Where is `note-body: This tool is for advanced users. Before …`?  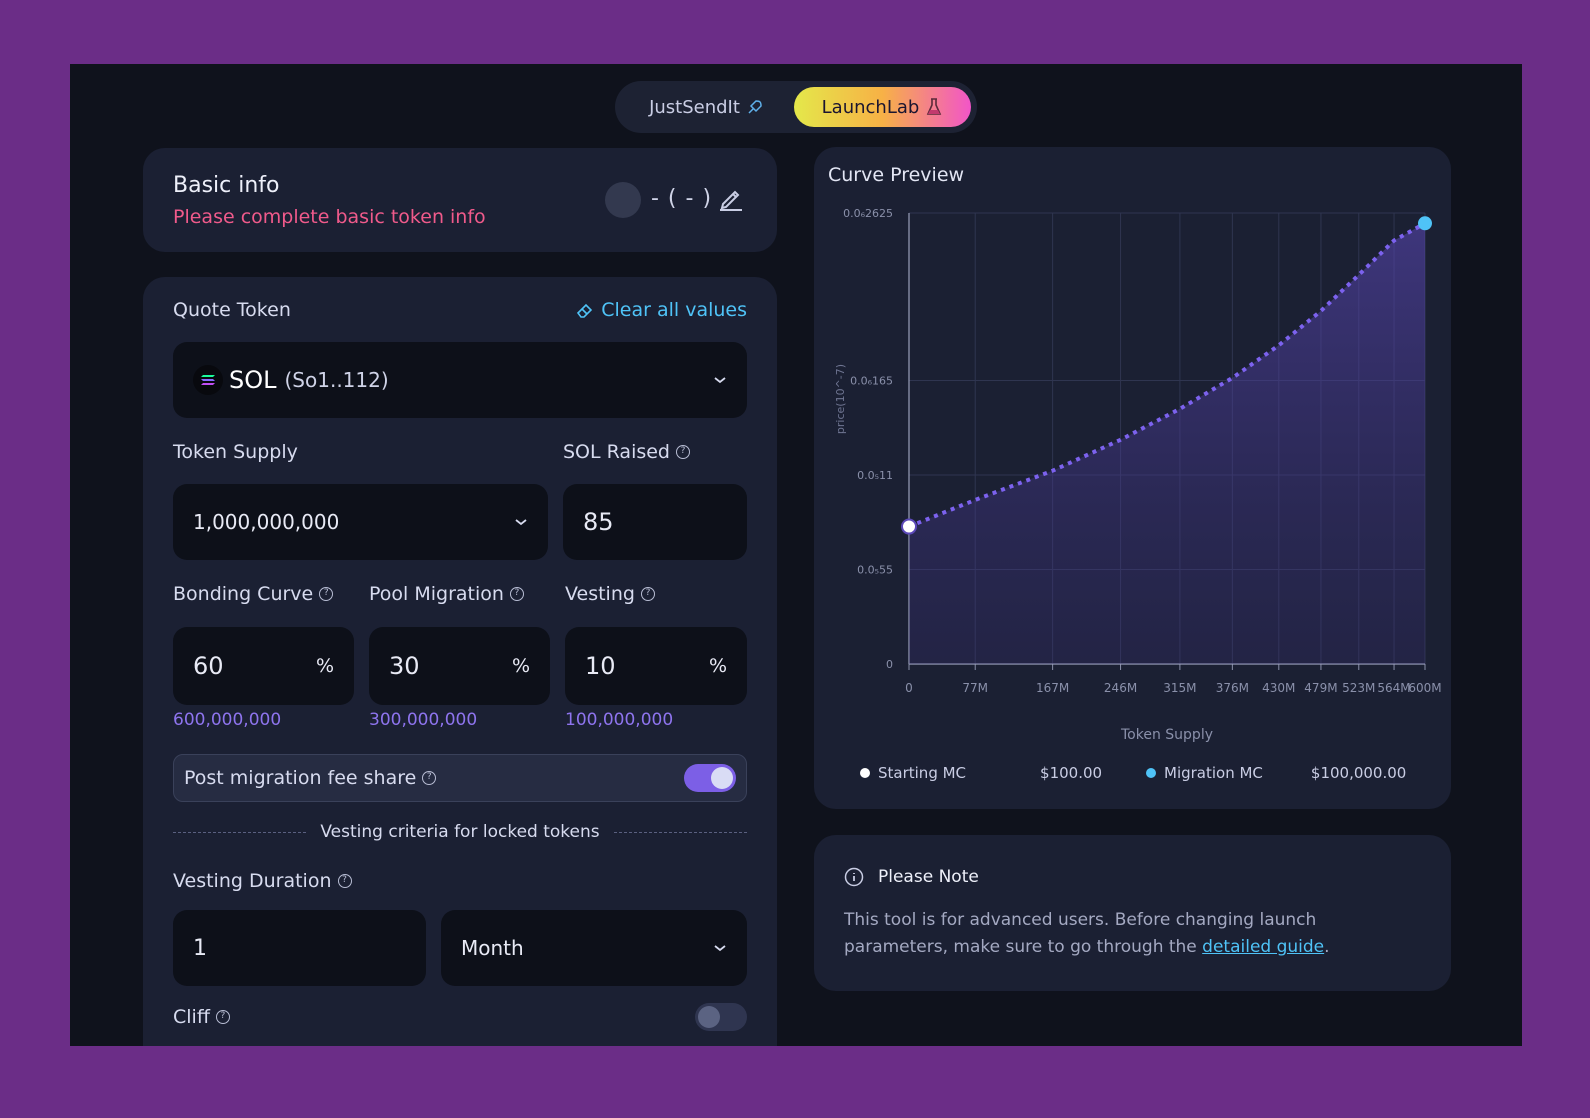
note-body: This tool is for advanced users. Before … is located at coordinates (1124, 934).